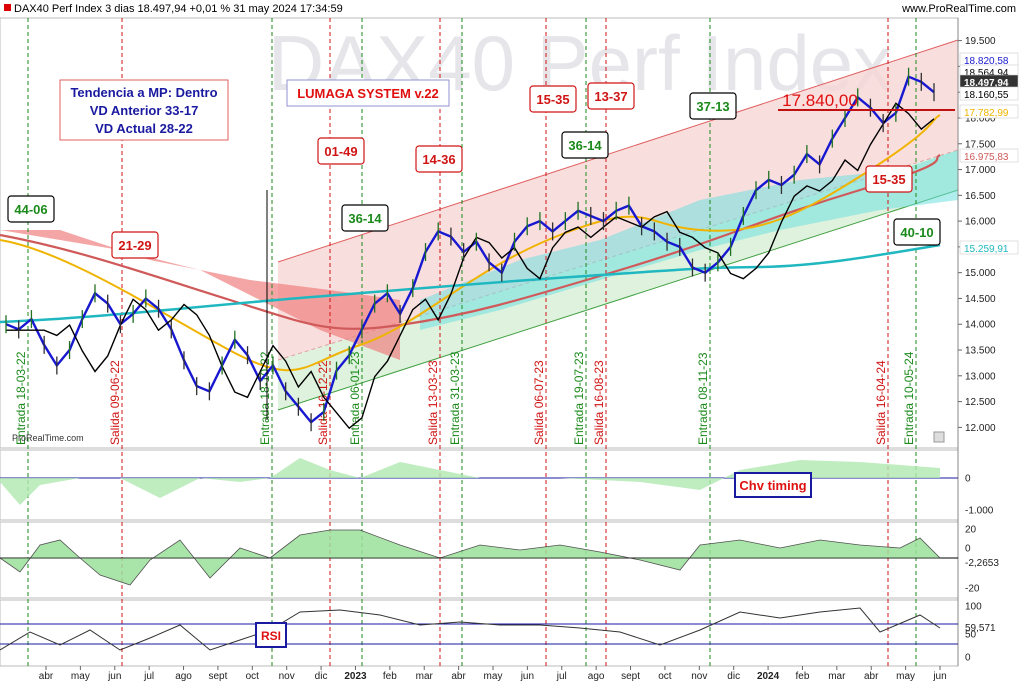 Image resolution: width=1024 pixels, height=683 pixels. What do you see at coordinates (470, 557) in the screenshot?
I see `osc-area` at bounding box center [470, 557].